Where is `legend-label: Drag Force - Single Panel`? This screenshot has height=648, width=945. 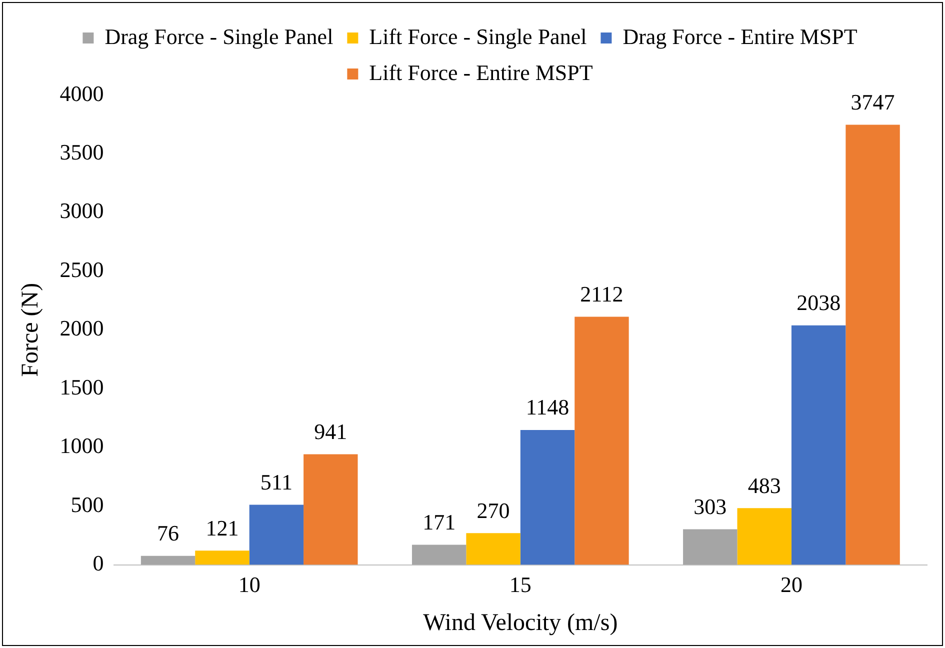
legend-label: Drag Force - Single Panel is located at coordinates (219, 36).